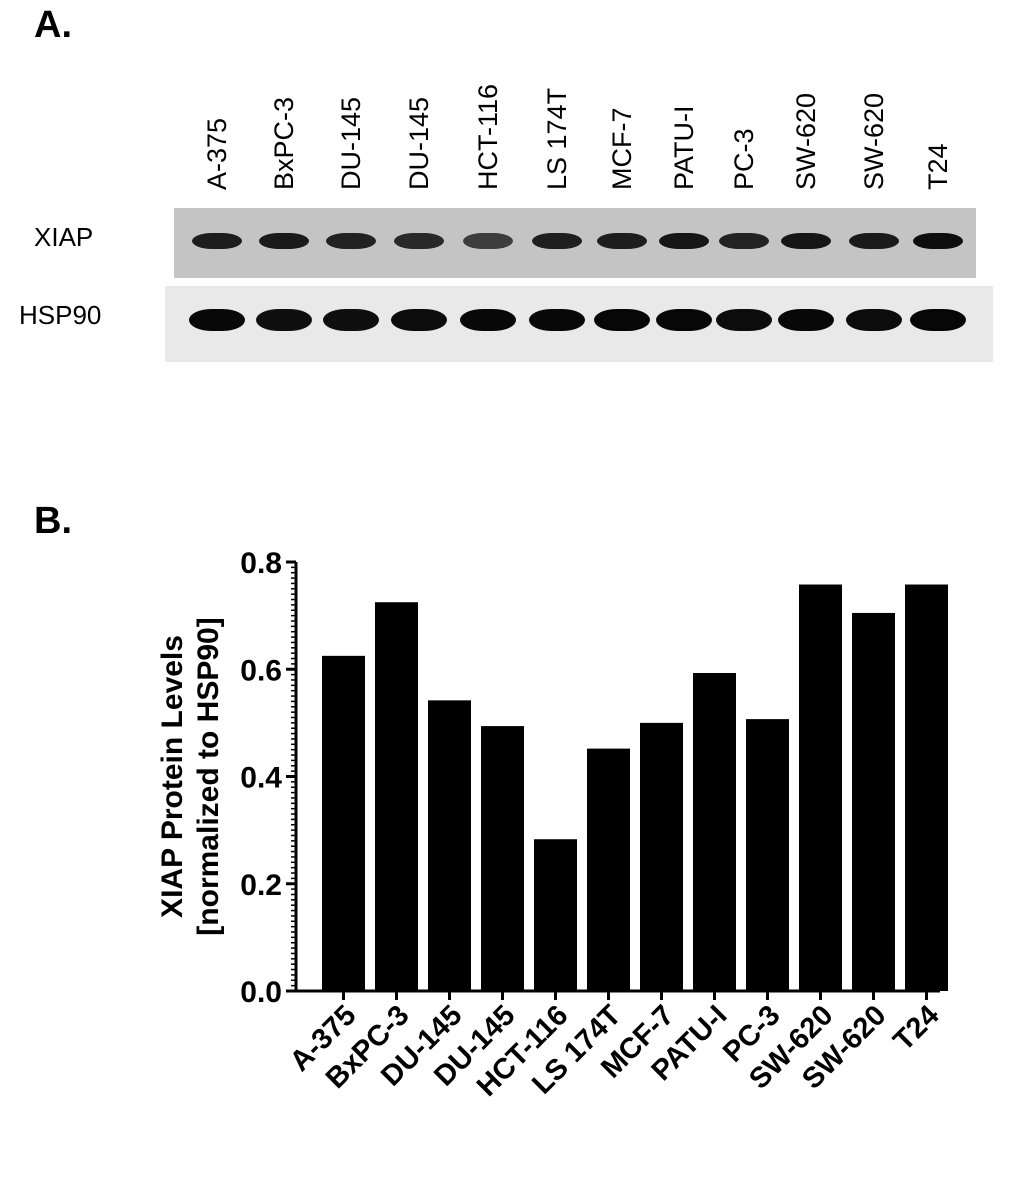  What do you see at coordinates (53, 521) in the screenshot?
I see `panel-b-label: B.` at bounding box center [53, 521].